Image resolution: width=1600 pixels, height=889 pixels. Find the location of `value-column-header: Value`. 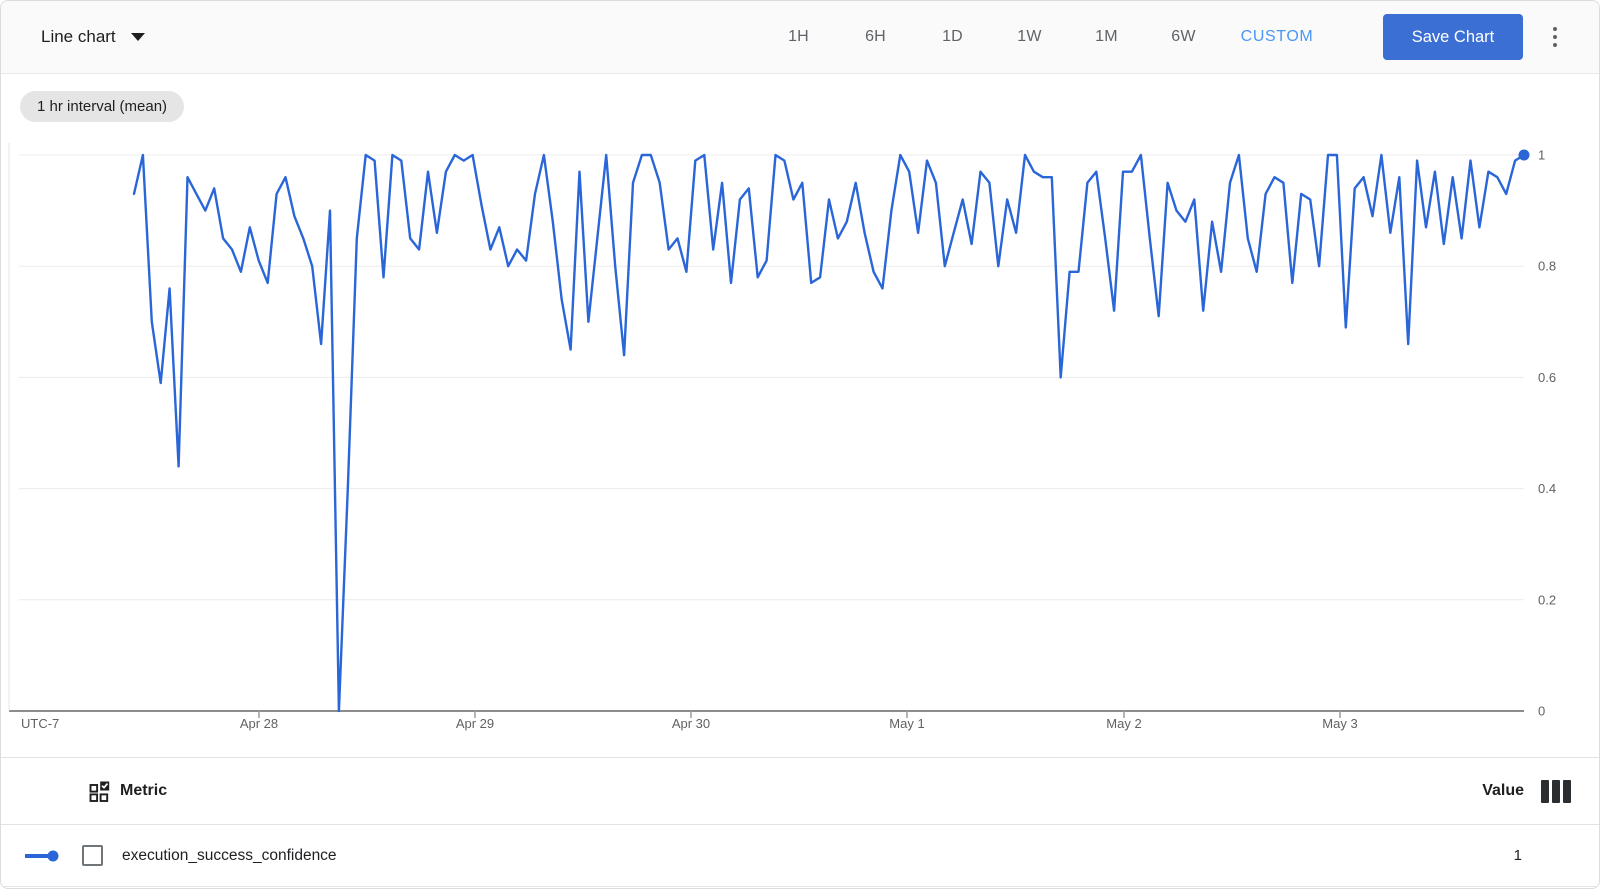

value-column-header: Value is located at coordinates (1503, 790).